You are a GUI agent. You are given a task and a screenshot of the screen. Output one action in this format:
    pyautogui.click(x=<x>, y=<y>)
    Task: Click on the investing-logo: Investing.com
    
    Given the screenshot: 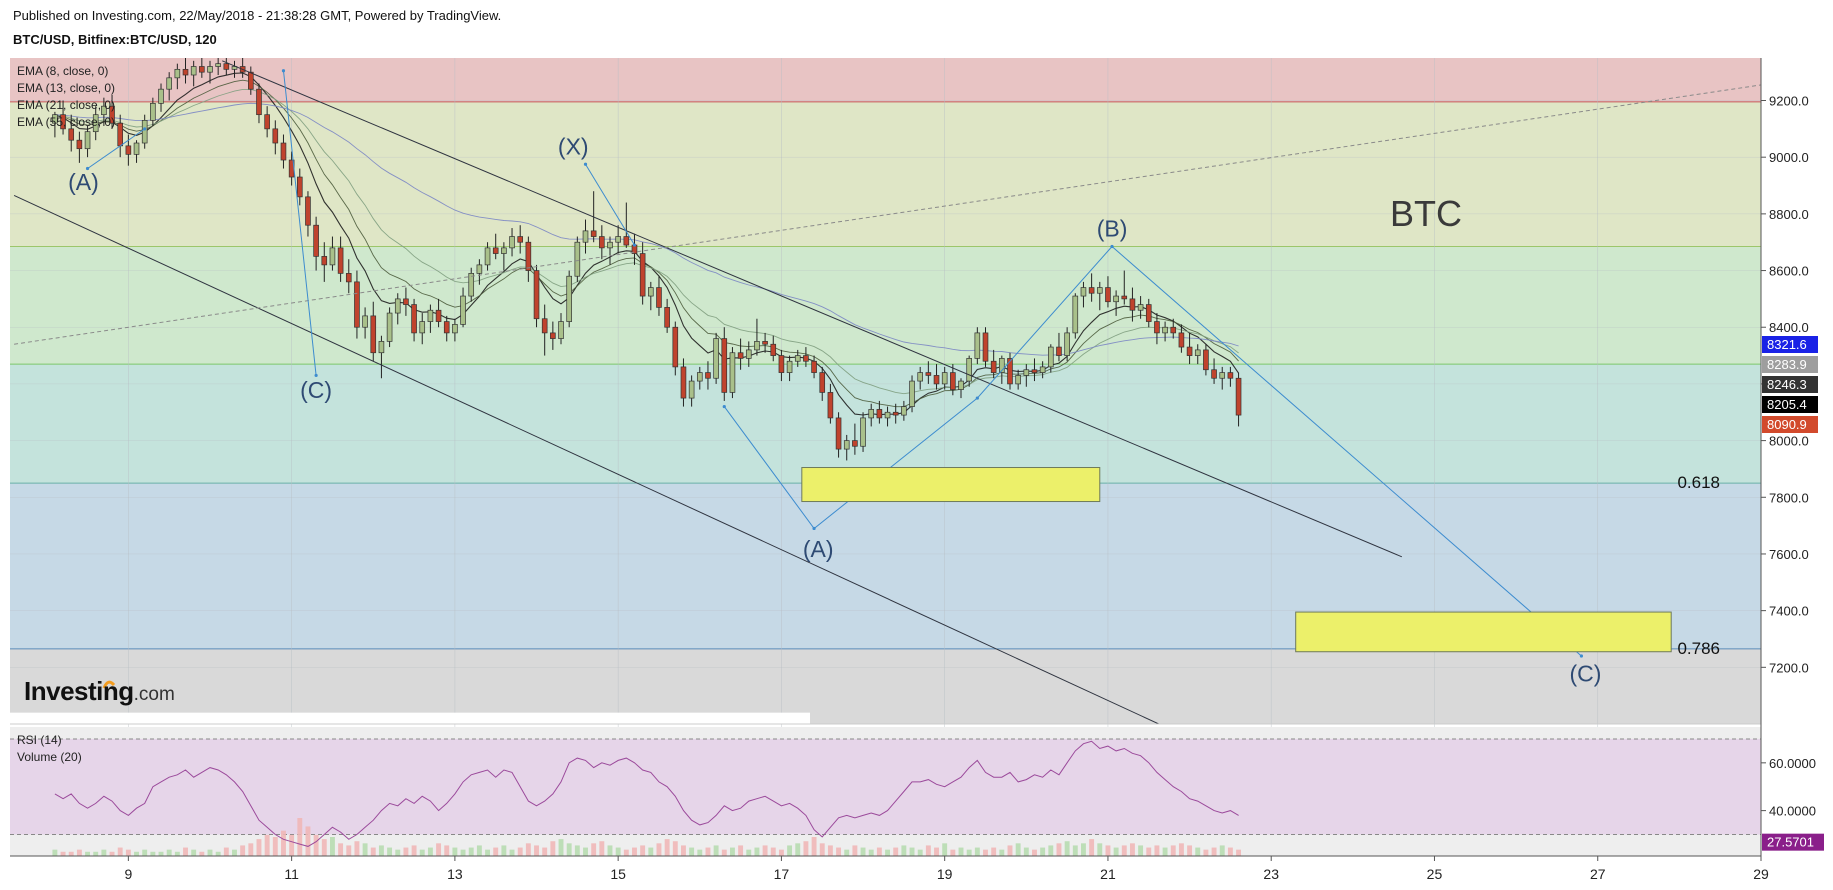 What is the action you would take?
    pyautogui.click(x=99, y=691)
    